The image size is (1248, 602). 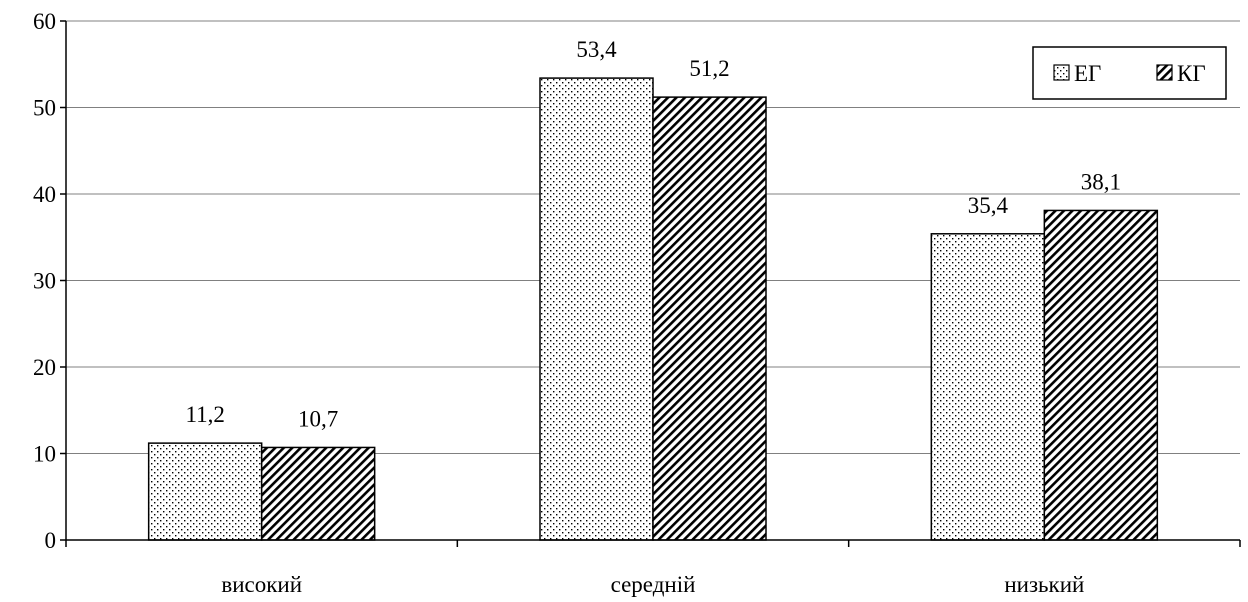 I want to click on data-label: 38,1, so click(x=1101, y=181).